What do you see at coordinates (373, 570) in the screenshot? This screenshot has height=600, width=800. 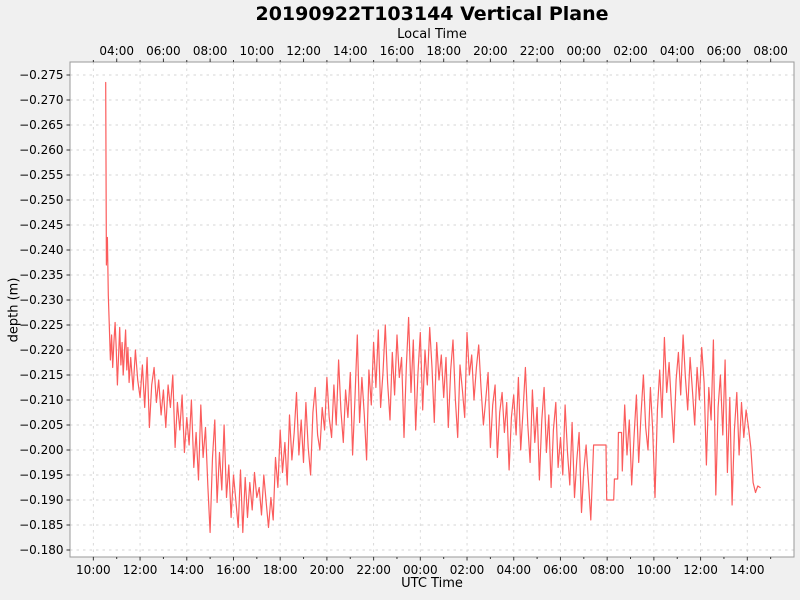 I see `x-tick-label: 22:00` at bounding box center [373, 570].